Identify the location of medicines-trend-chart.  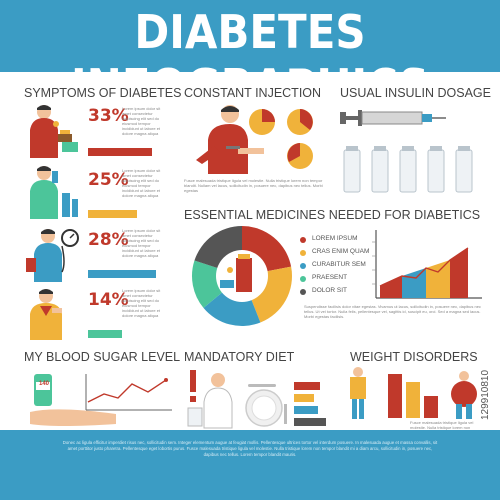
(427, 264).